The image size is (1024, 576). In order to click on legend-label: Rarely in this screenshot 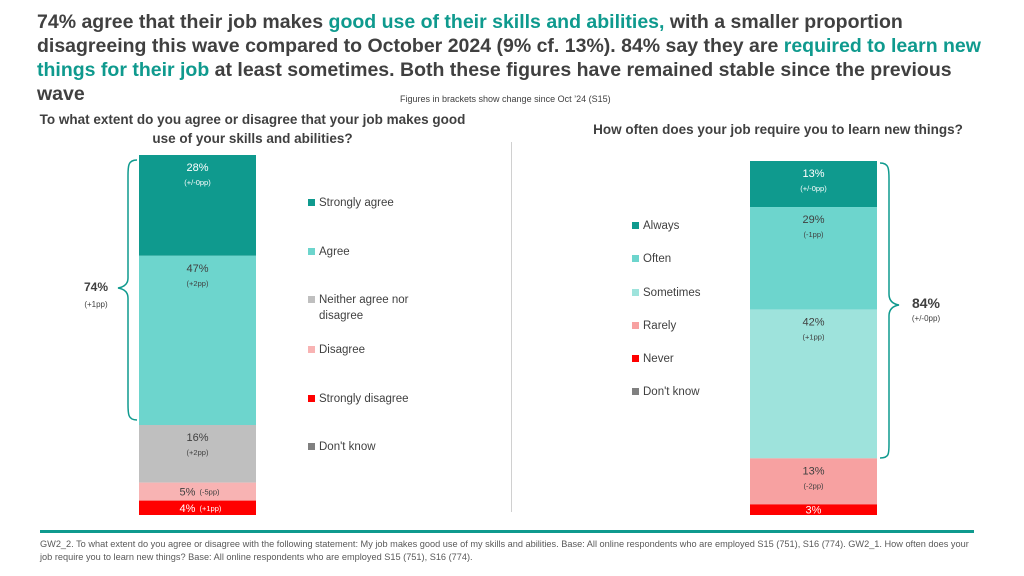, I will do `click(660, 326)`.